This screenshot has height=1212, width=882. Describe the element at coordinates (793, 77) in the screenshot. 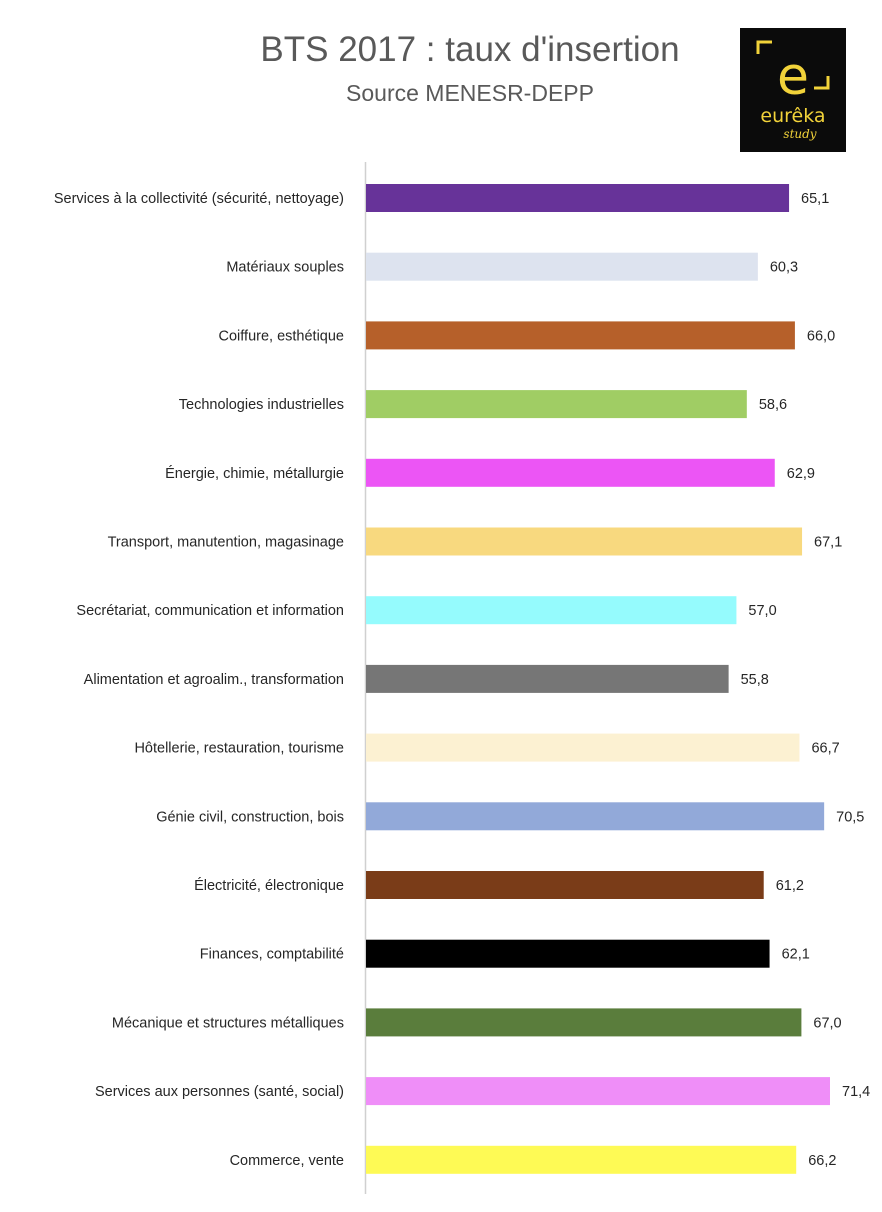

I see `logo-letter: e` at that location.